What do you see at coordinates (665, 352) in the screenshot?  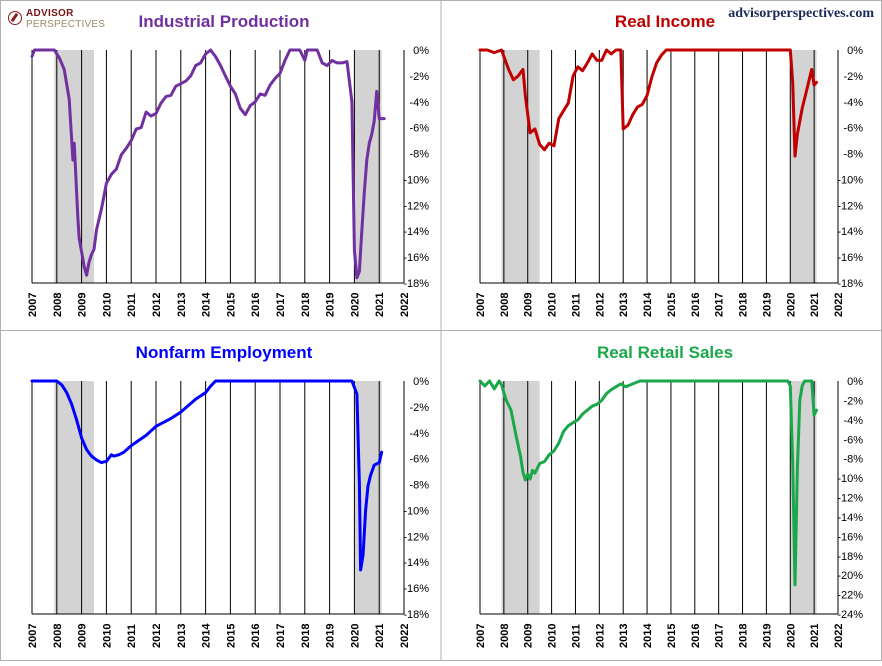 I see `chart-title: Real Retail Sales` at bounding box center [665, 352].